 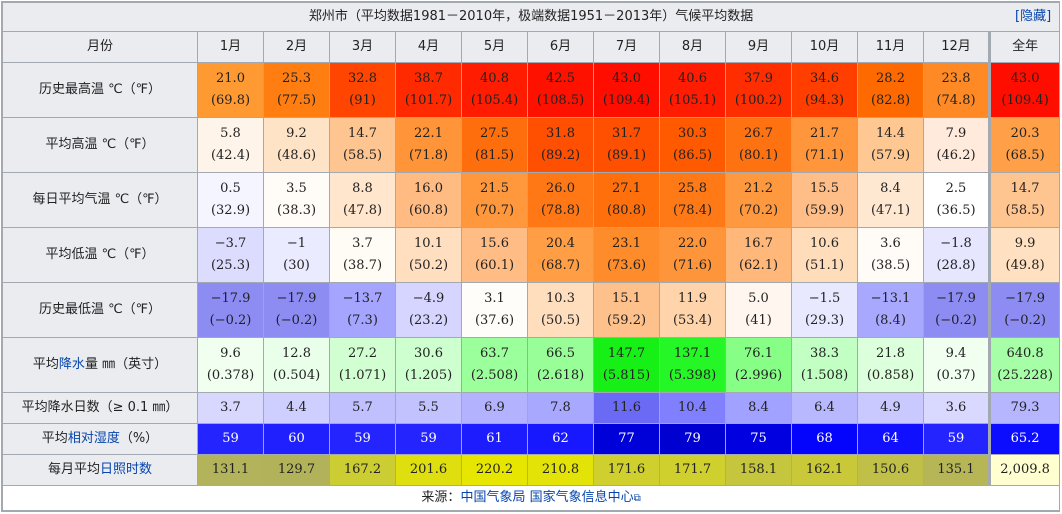 I want to click on month-cell: 16.7 (62.1), so click(x=758, y=255).